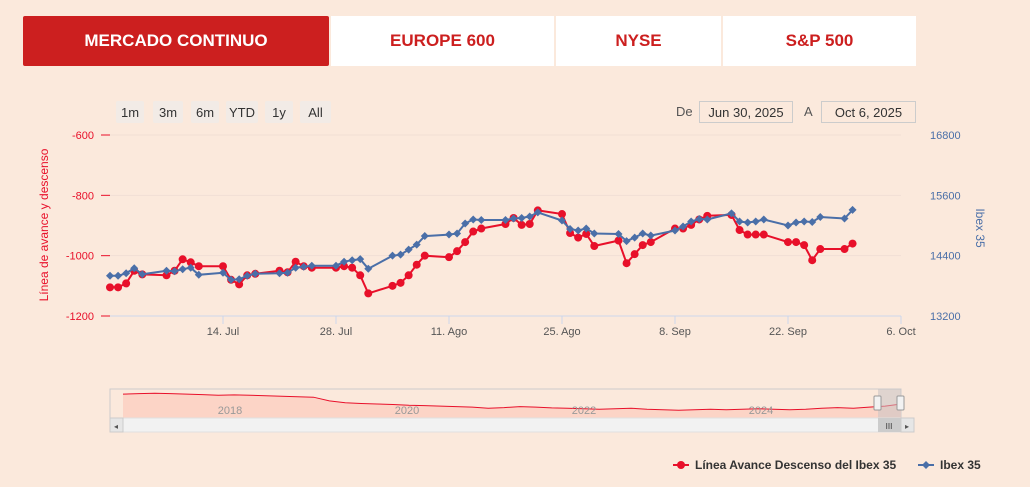 This screenshot has width=1030, height=487. I want to click on red-circle-icon, so click(681, 465).